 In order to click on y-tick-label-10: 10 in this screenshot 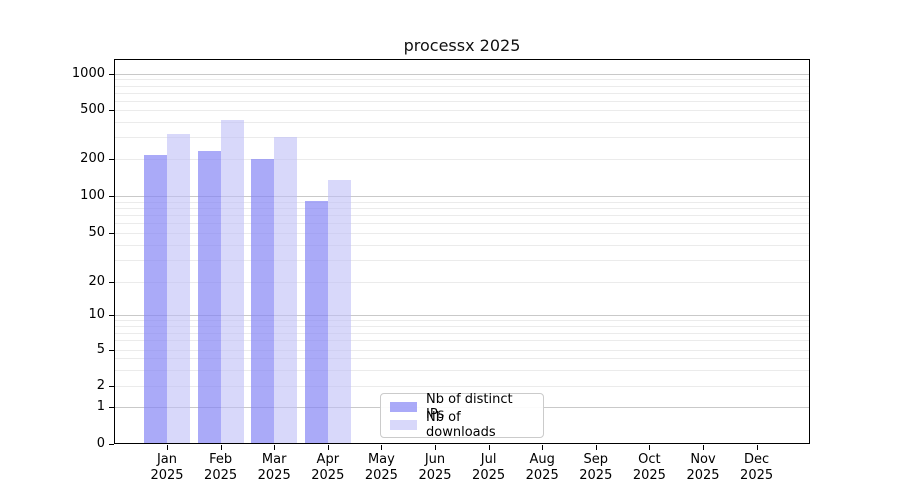, I will do `click(96, 314)`.